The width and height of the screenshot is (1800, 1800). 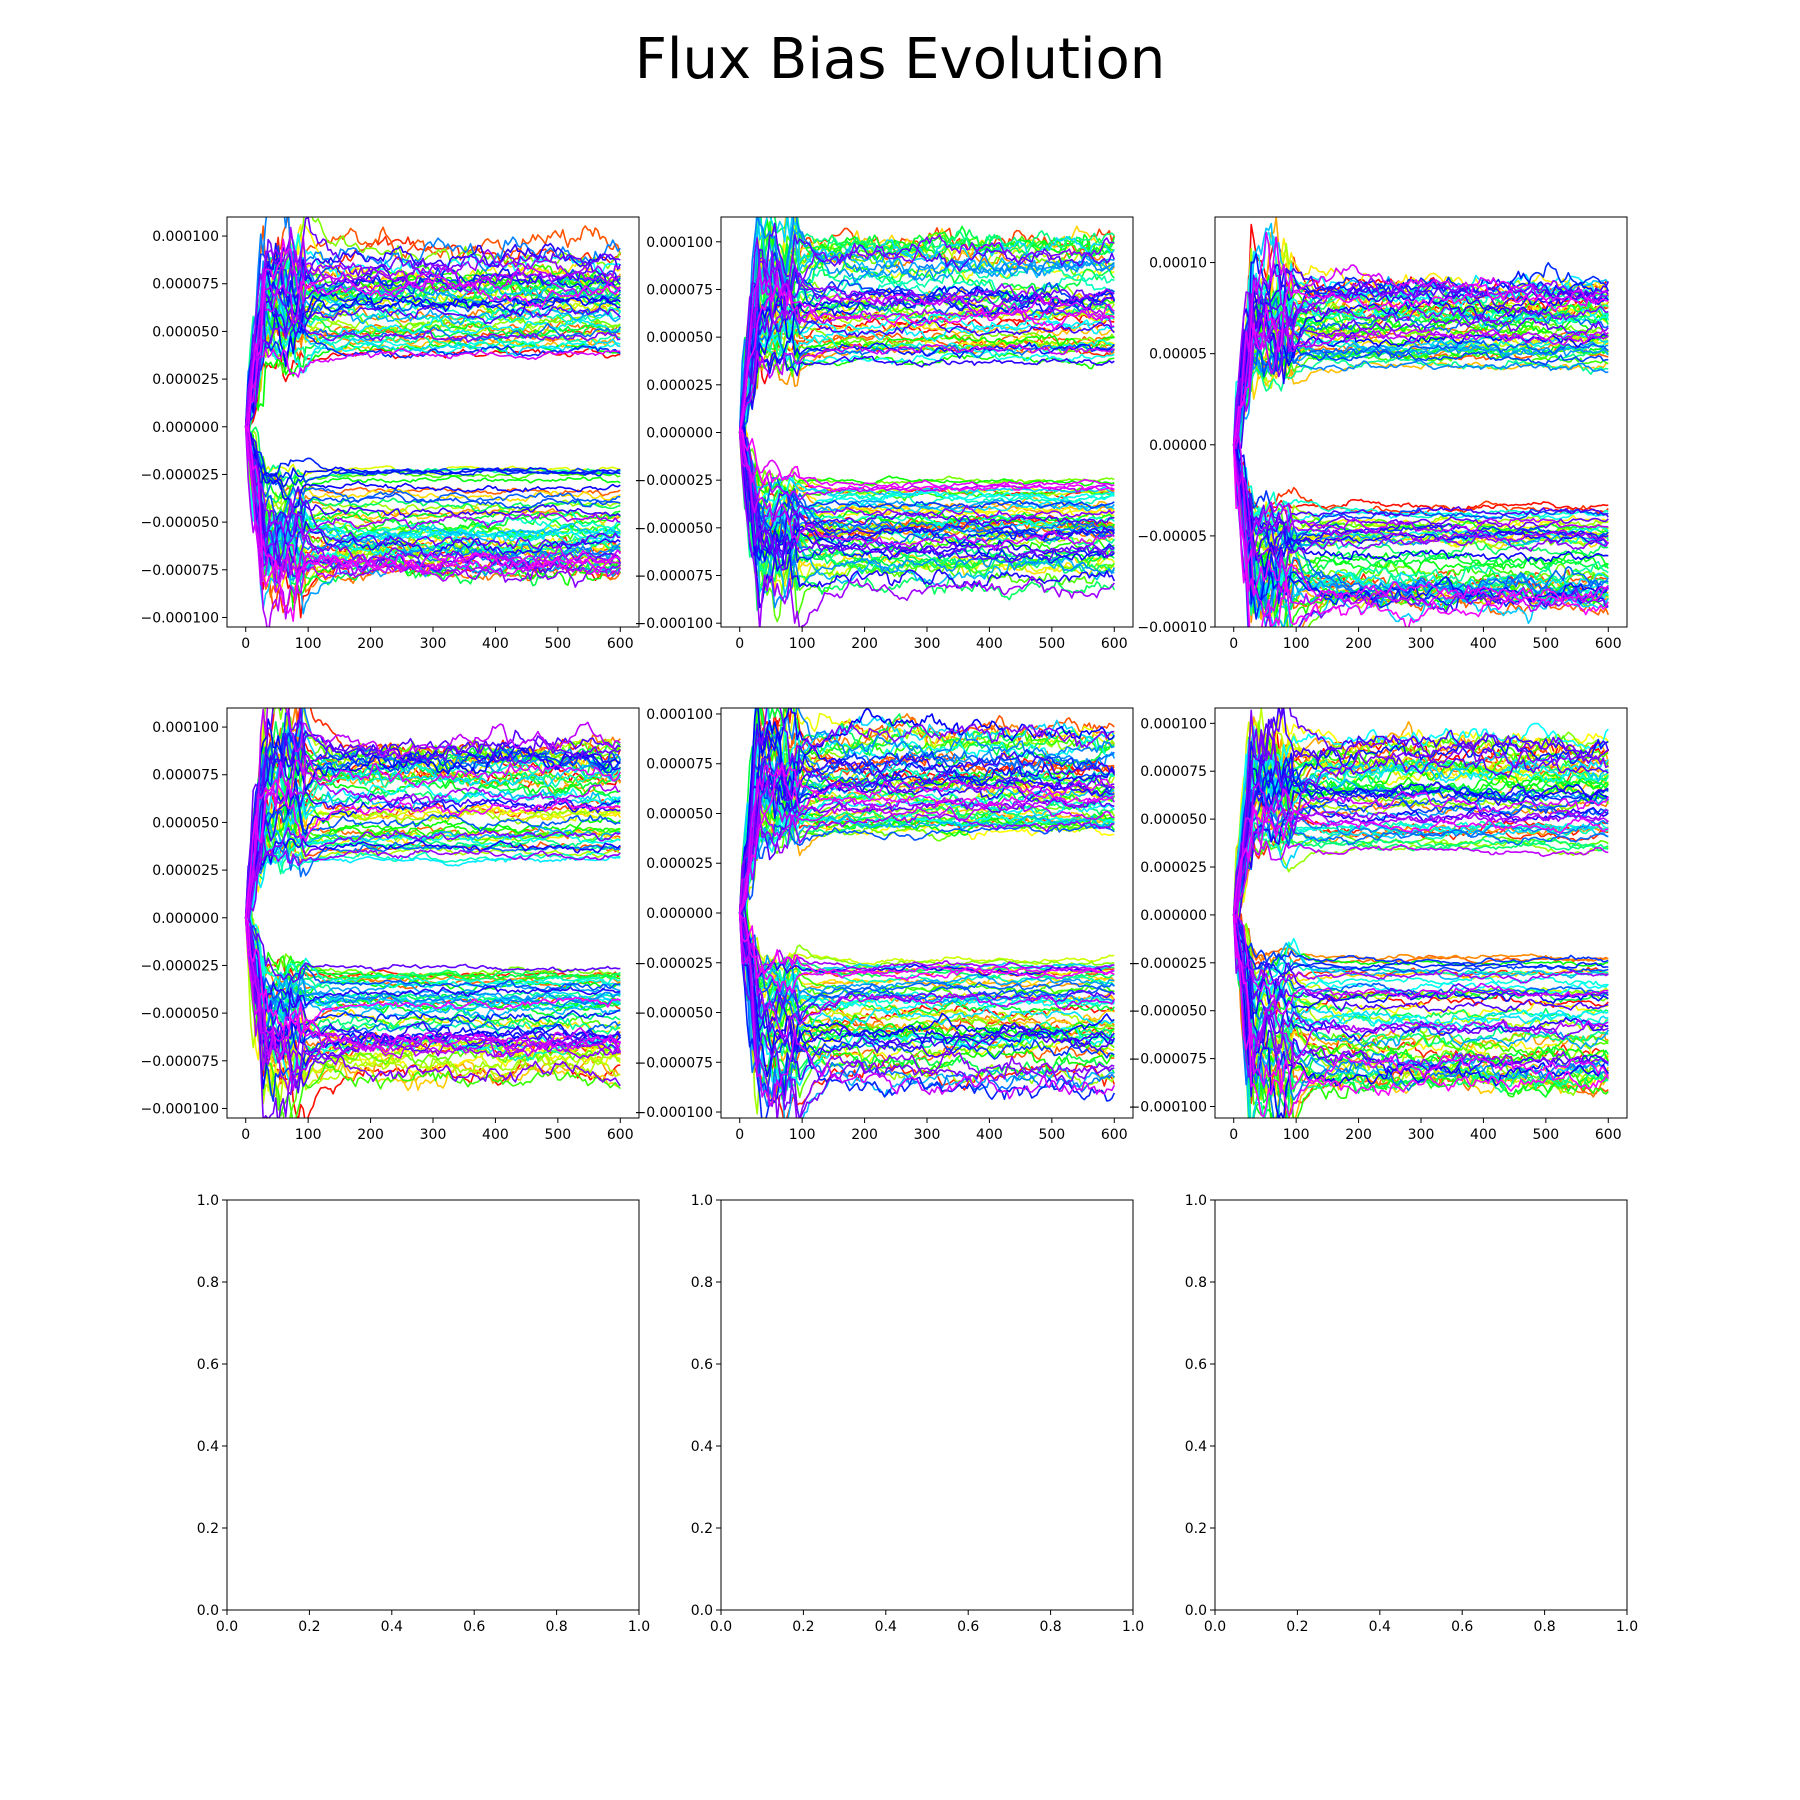 I want to click on y-tick-label: 0.2, so click(x=702, y=1529).